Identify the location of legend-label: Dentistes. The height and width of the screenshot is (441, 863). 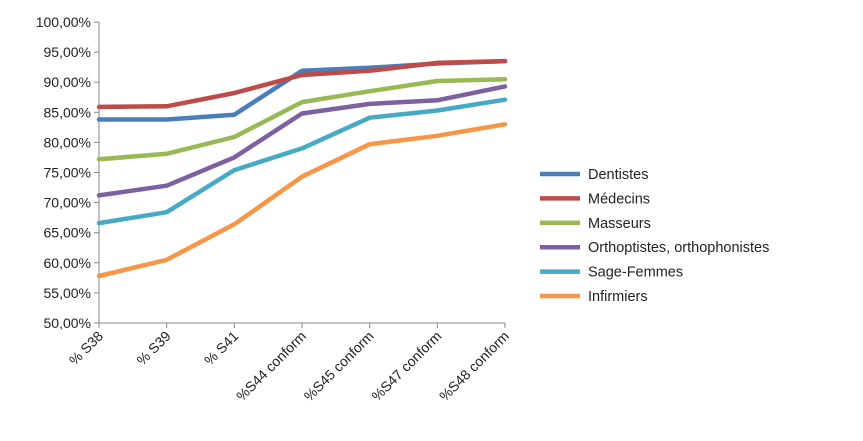
(618, 175).